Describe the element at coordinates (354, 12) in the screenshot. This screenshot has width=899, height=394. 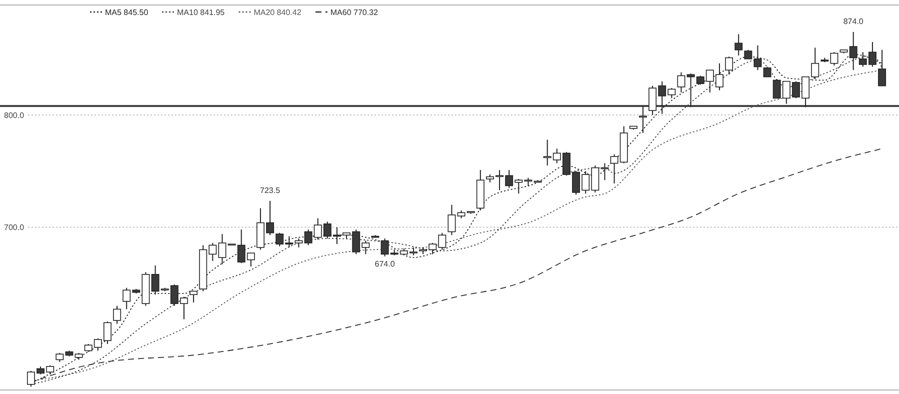
I see `legend-label: MA60 770.32` at that location.